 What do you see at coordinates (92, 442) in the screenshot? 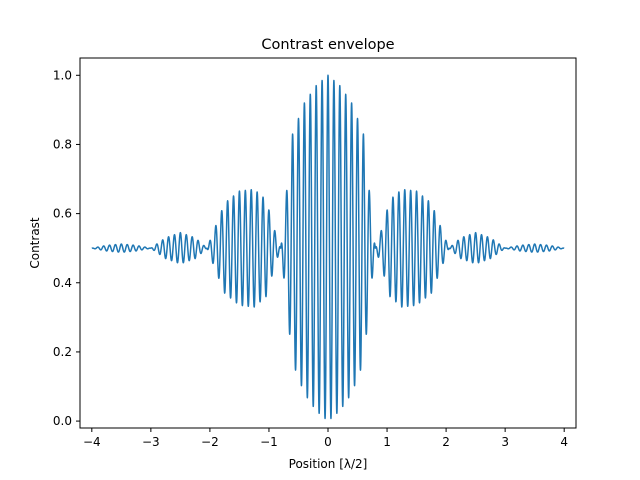
I see `x-tick-label: −4` at bounding box center [92, 442].